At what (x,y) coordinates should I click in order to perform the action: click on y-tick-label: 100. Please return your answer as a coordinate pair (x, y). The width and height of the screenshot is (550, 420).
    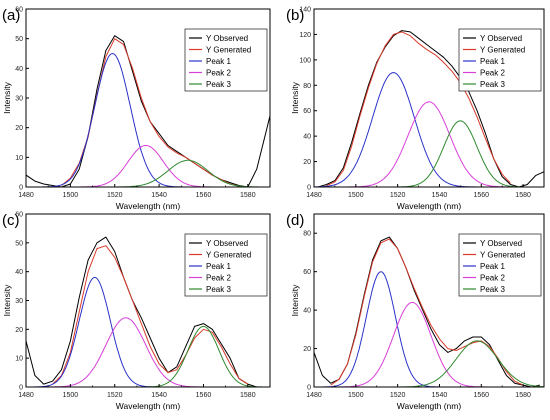
    Looking at the image, I should click on (305, 60).